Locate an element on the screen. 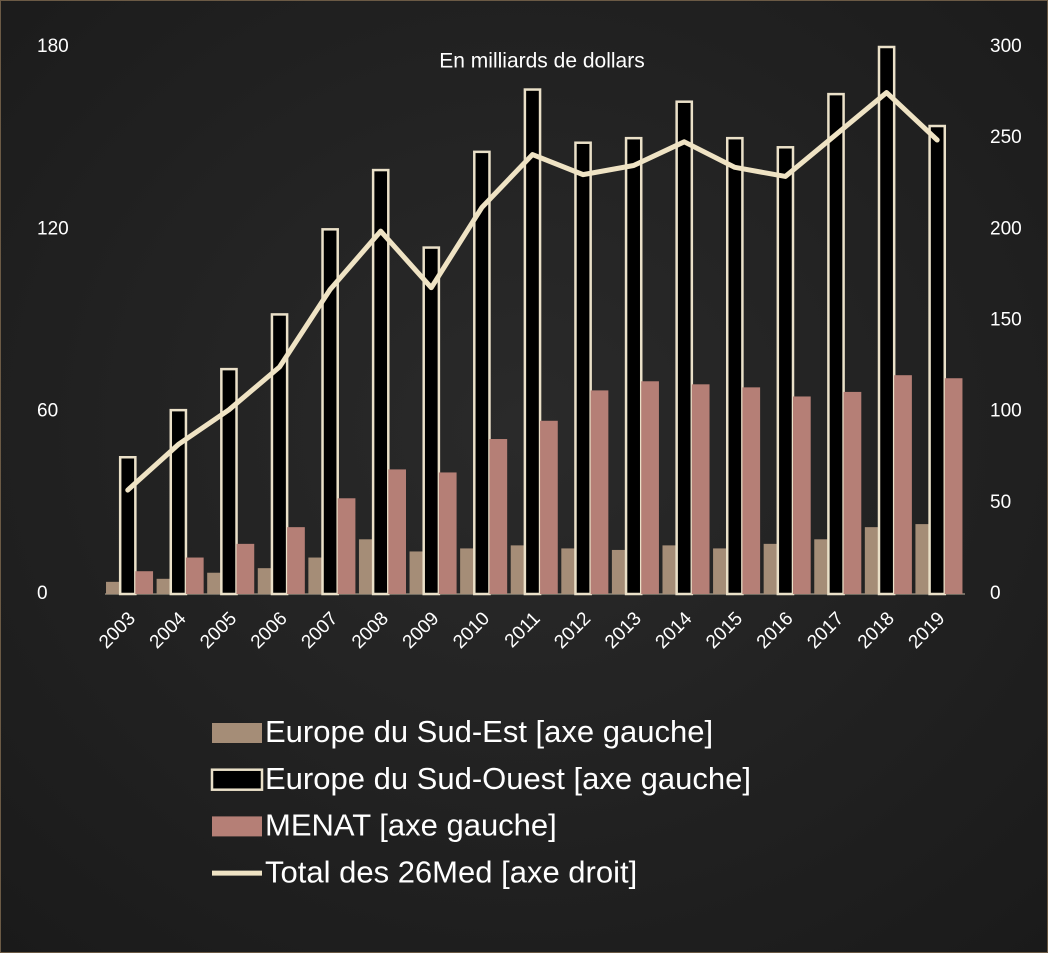 The image size is (1048, 953). legend-label: Europe du Sud-Ouest [axe gauche] is located at coordinates (508, 778).